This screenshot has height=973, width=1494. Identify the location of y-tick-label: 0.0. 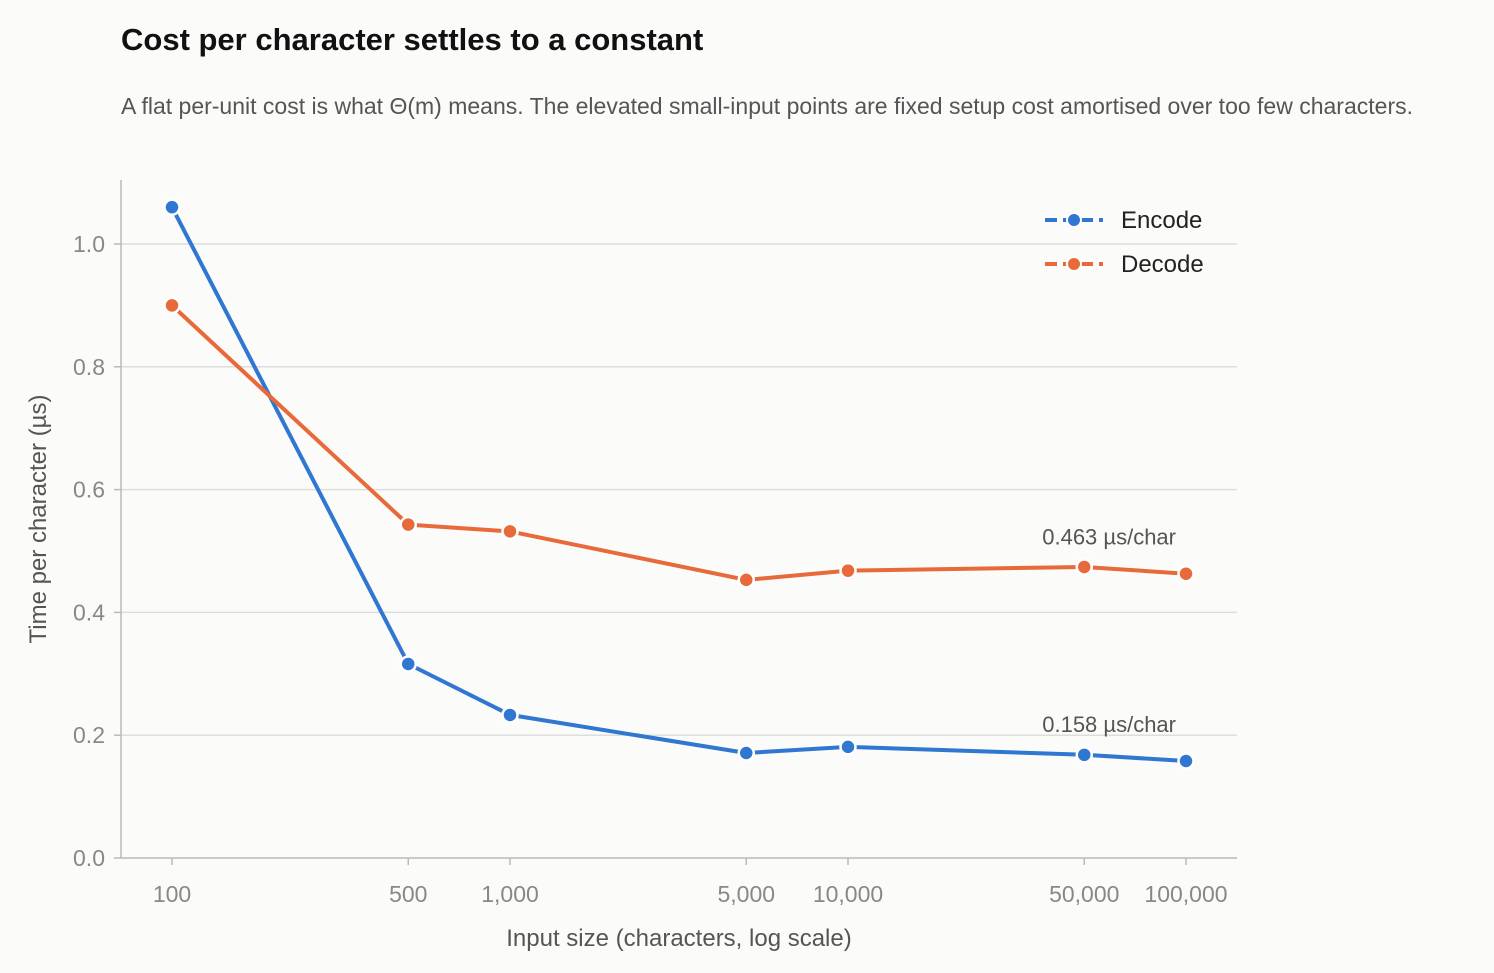
(89, 858).